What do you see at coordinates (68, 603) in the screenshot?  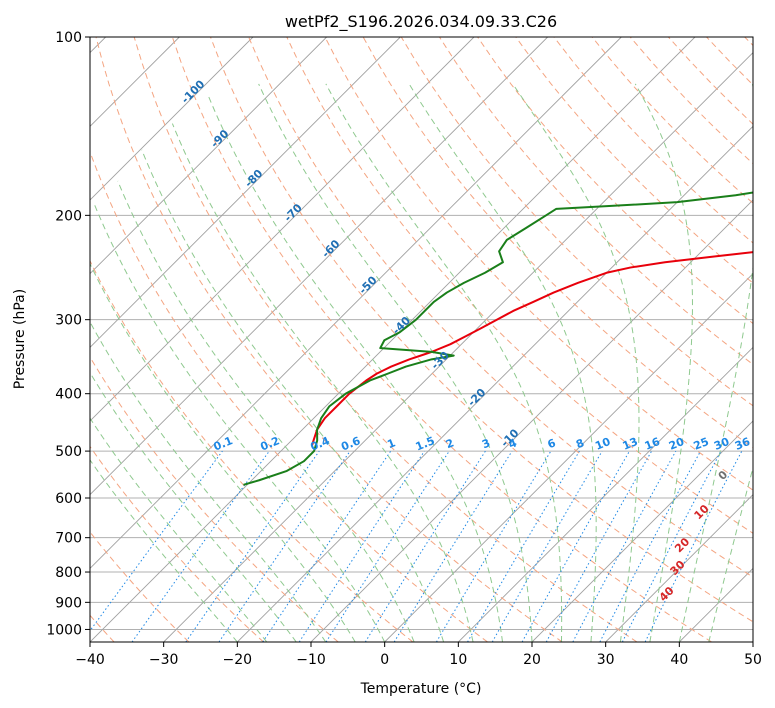 I see `y-tick-label: 900` at bounding box center [68, 603].